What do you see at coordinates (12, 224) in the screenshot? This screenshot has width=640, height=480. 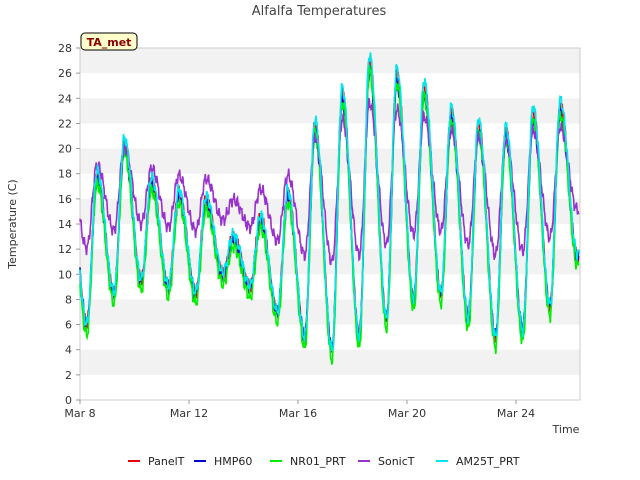 I see `y-axis-label: Temperature (C)` at bounding box center [12, 224].